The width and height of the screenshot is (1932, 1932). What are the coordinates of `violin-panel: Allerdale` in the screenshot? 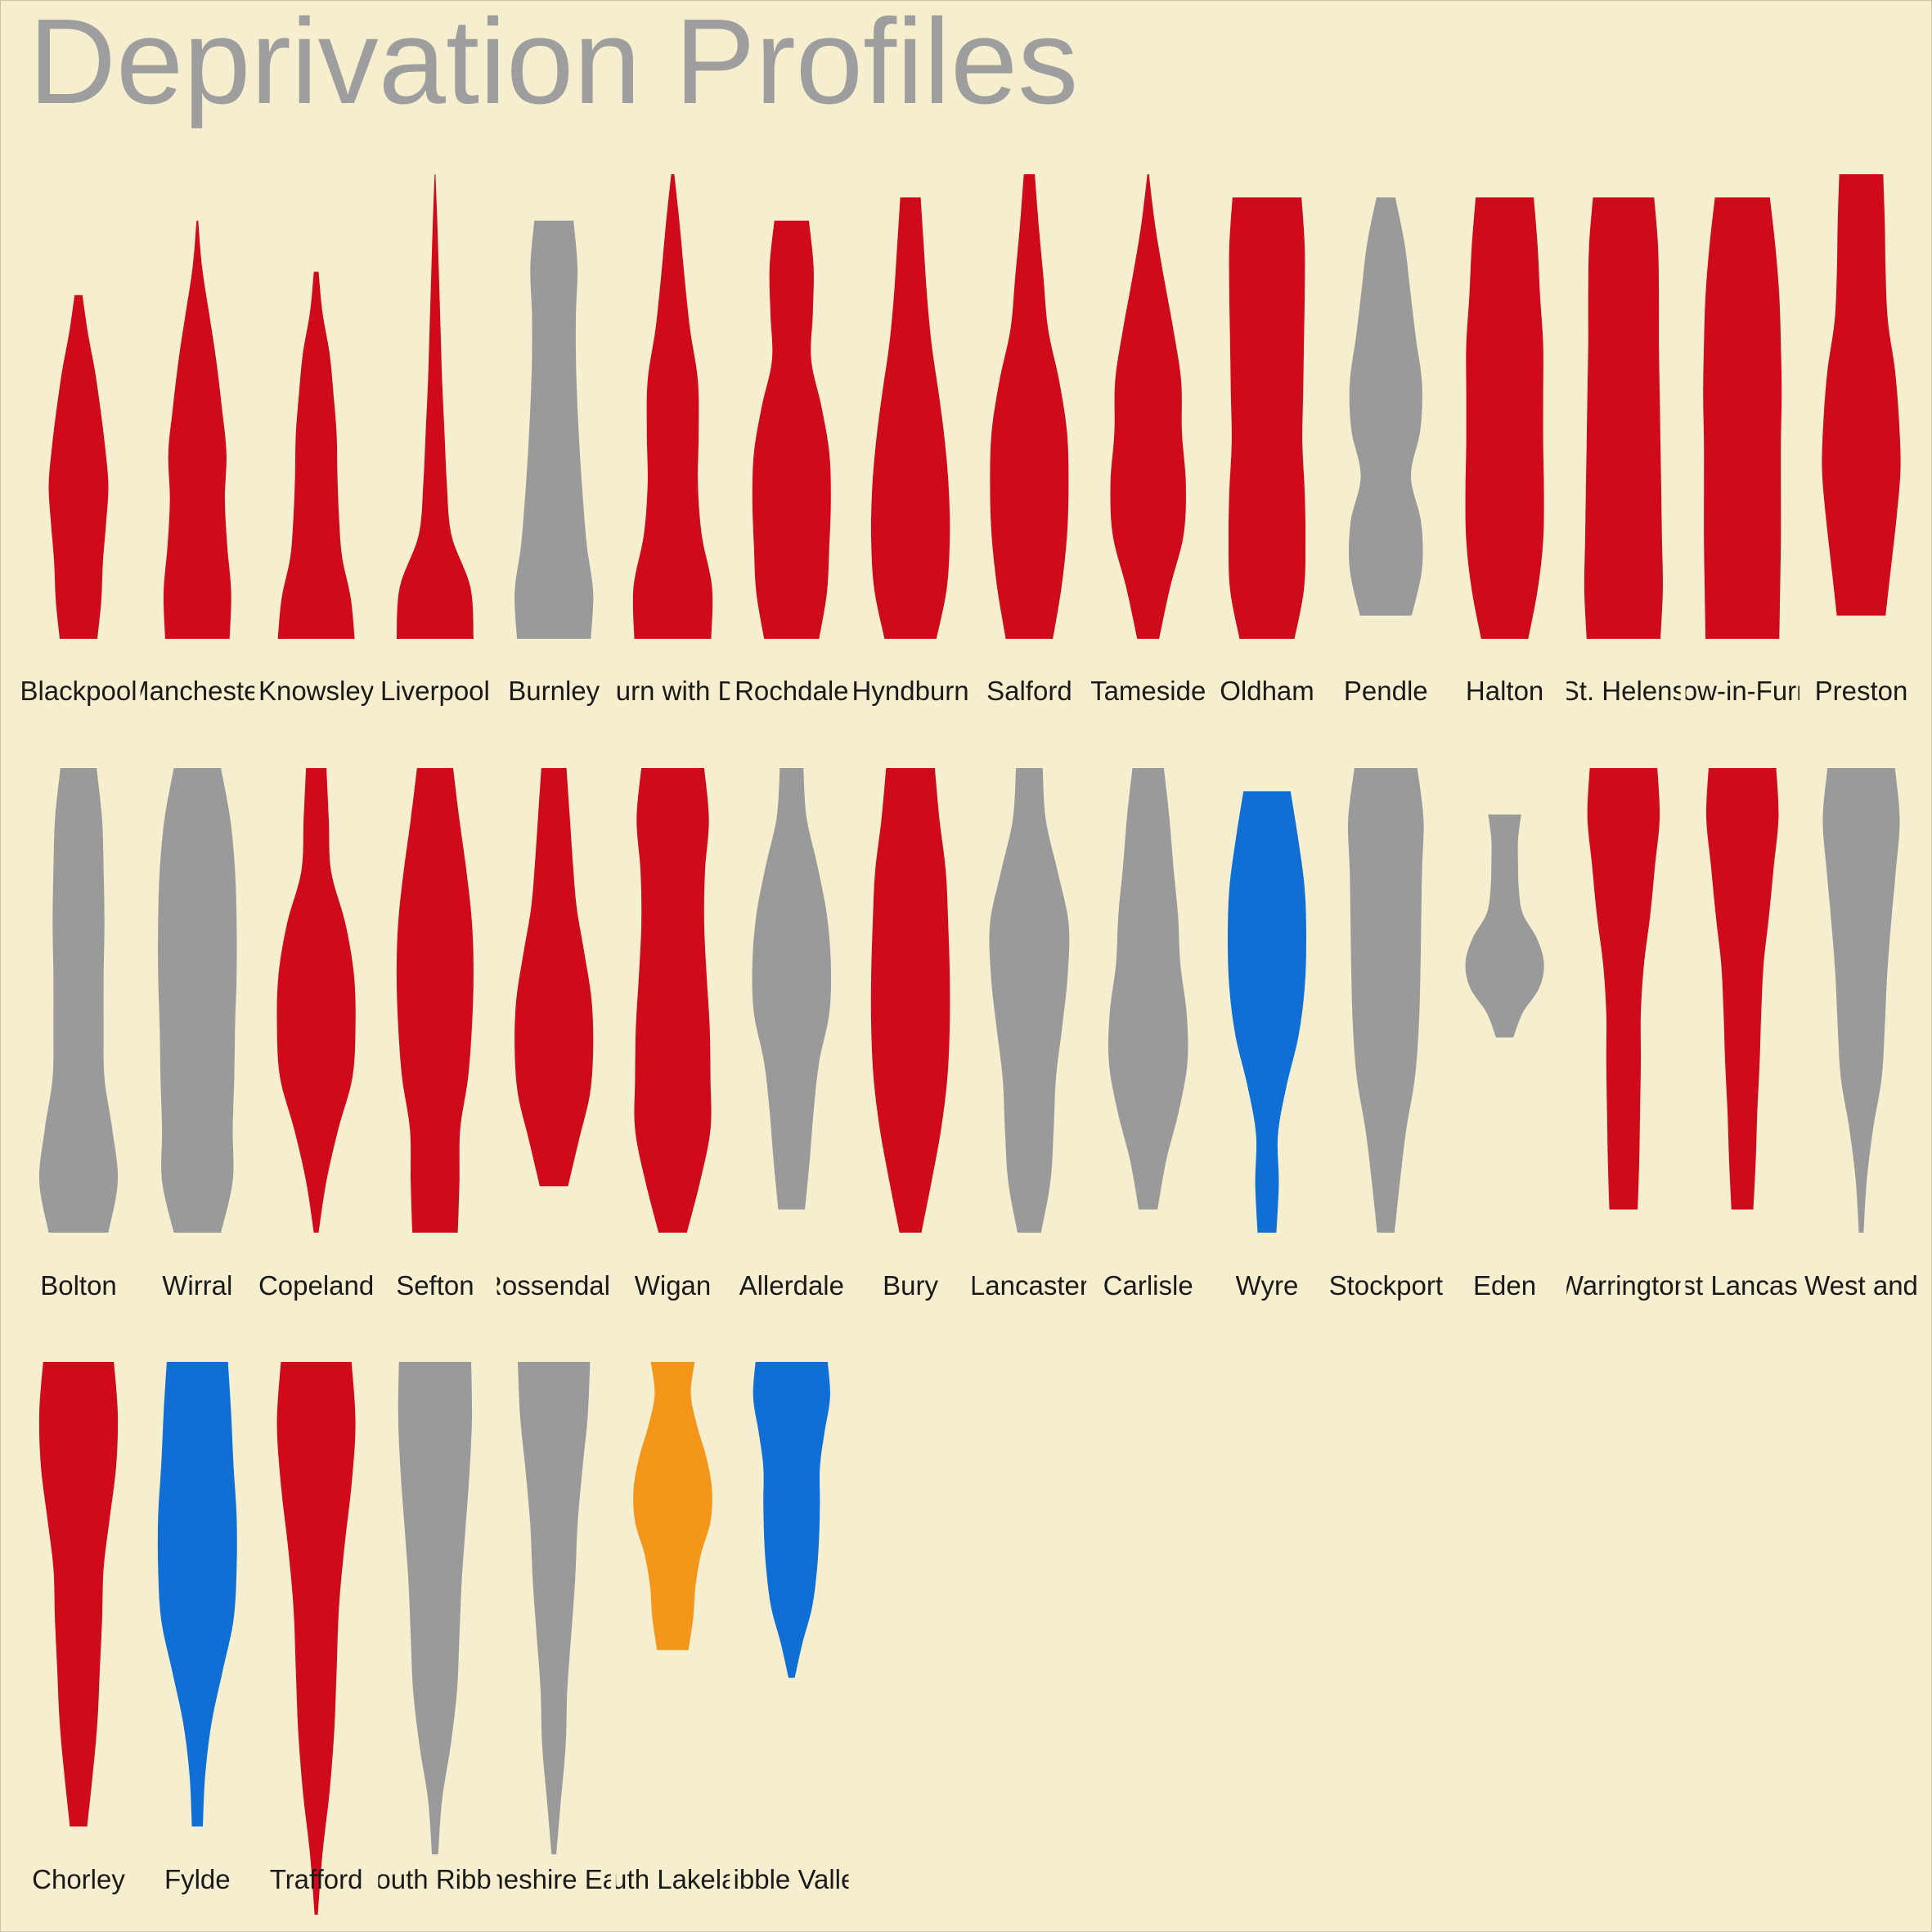 It's located at (792, 1035).